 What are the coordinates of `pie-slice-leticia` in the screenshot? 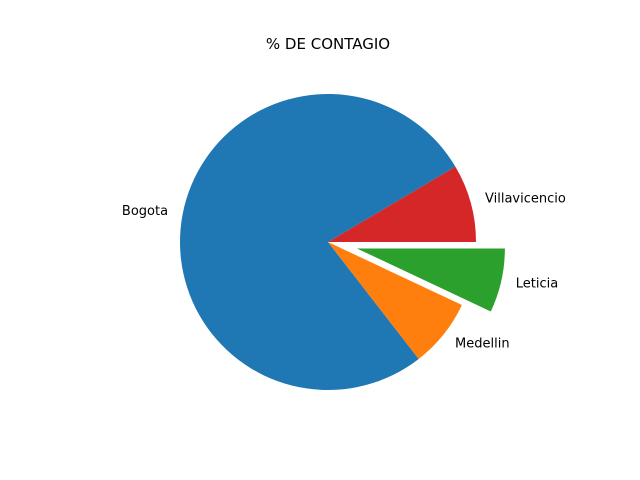 It's located at (430, 280).